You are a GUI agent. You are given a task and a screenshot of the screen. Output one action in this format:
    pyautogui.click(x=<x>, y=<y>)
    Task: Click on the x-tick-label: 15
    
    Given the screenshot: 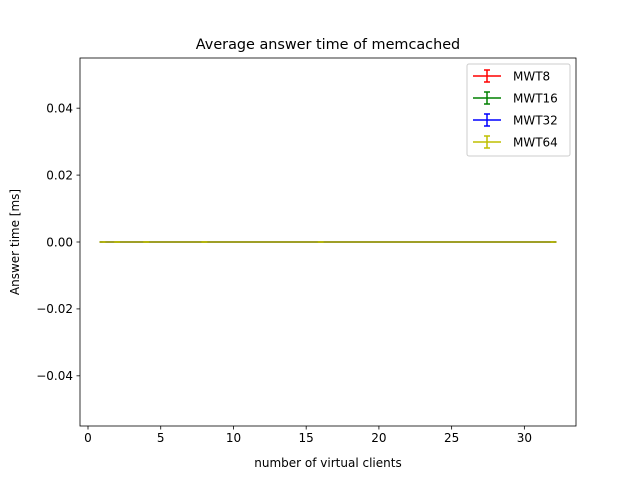 What is the action you would take?
    pyautogui.click(x=306, y=438)
    